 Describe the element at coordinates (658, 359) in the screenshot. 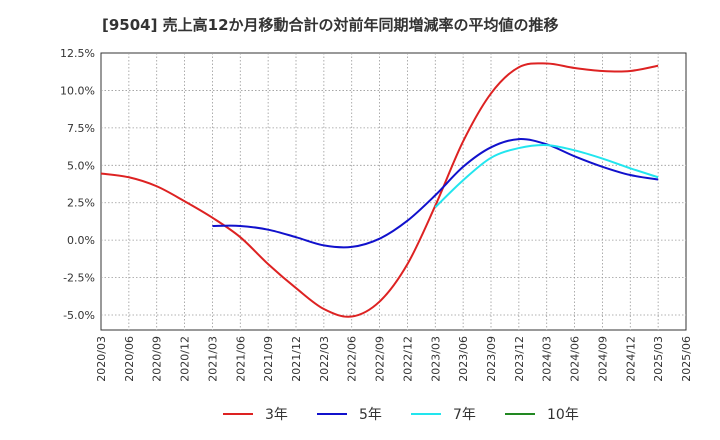

I see `x-tick-label: 2025/03` at that location.